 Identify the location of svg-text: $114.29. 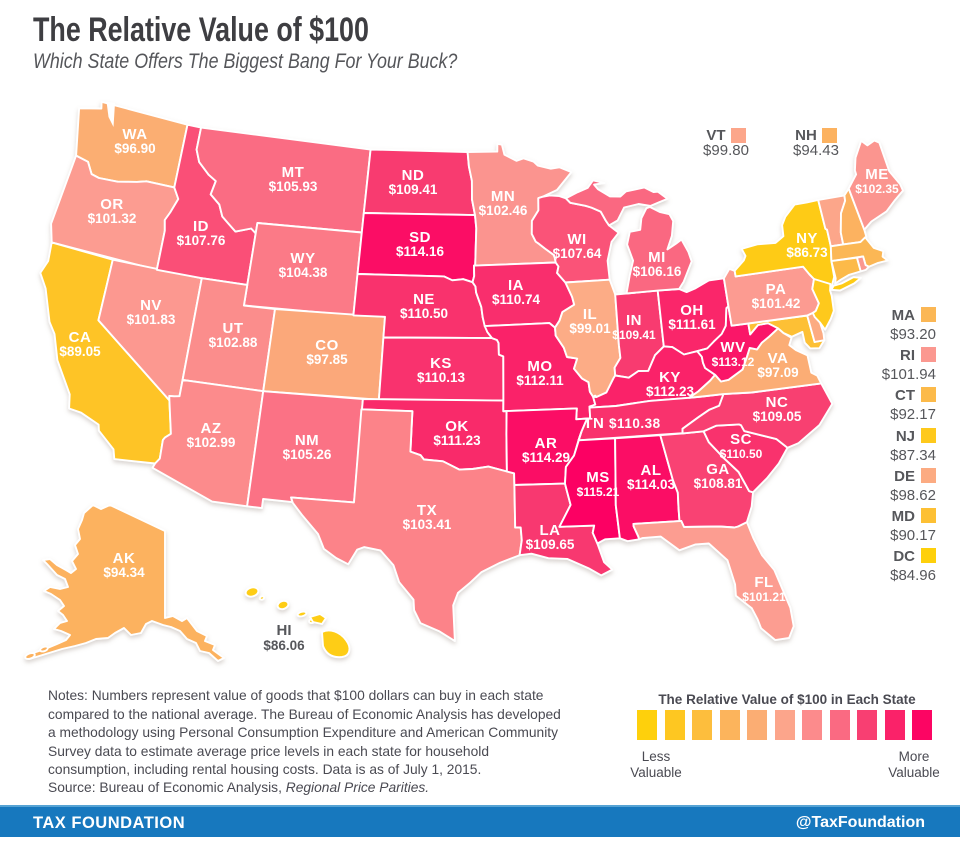
(546, 457).